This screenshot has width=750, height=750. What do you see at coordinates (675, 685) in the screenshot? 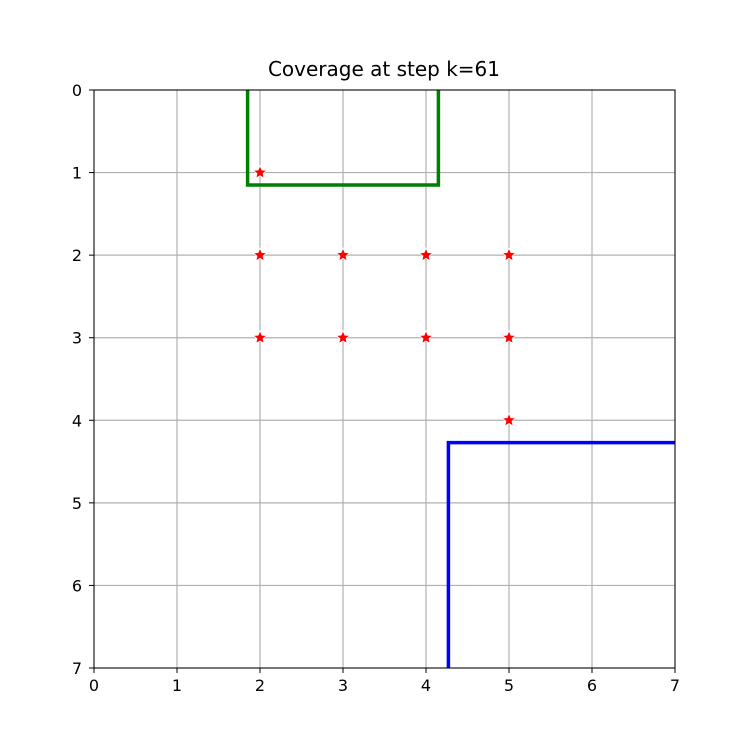
I see `x-tick-label: 7` at bounding box center [675, 685].